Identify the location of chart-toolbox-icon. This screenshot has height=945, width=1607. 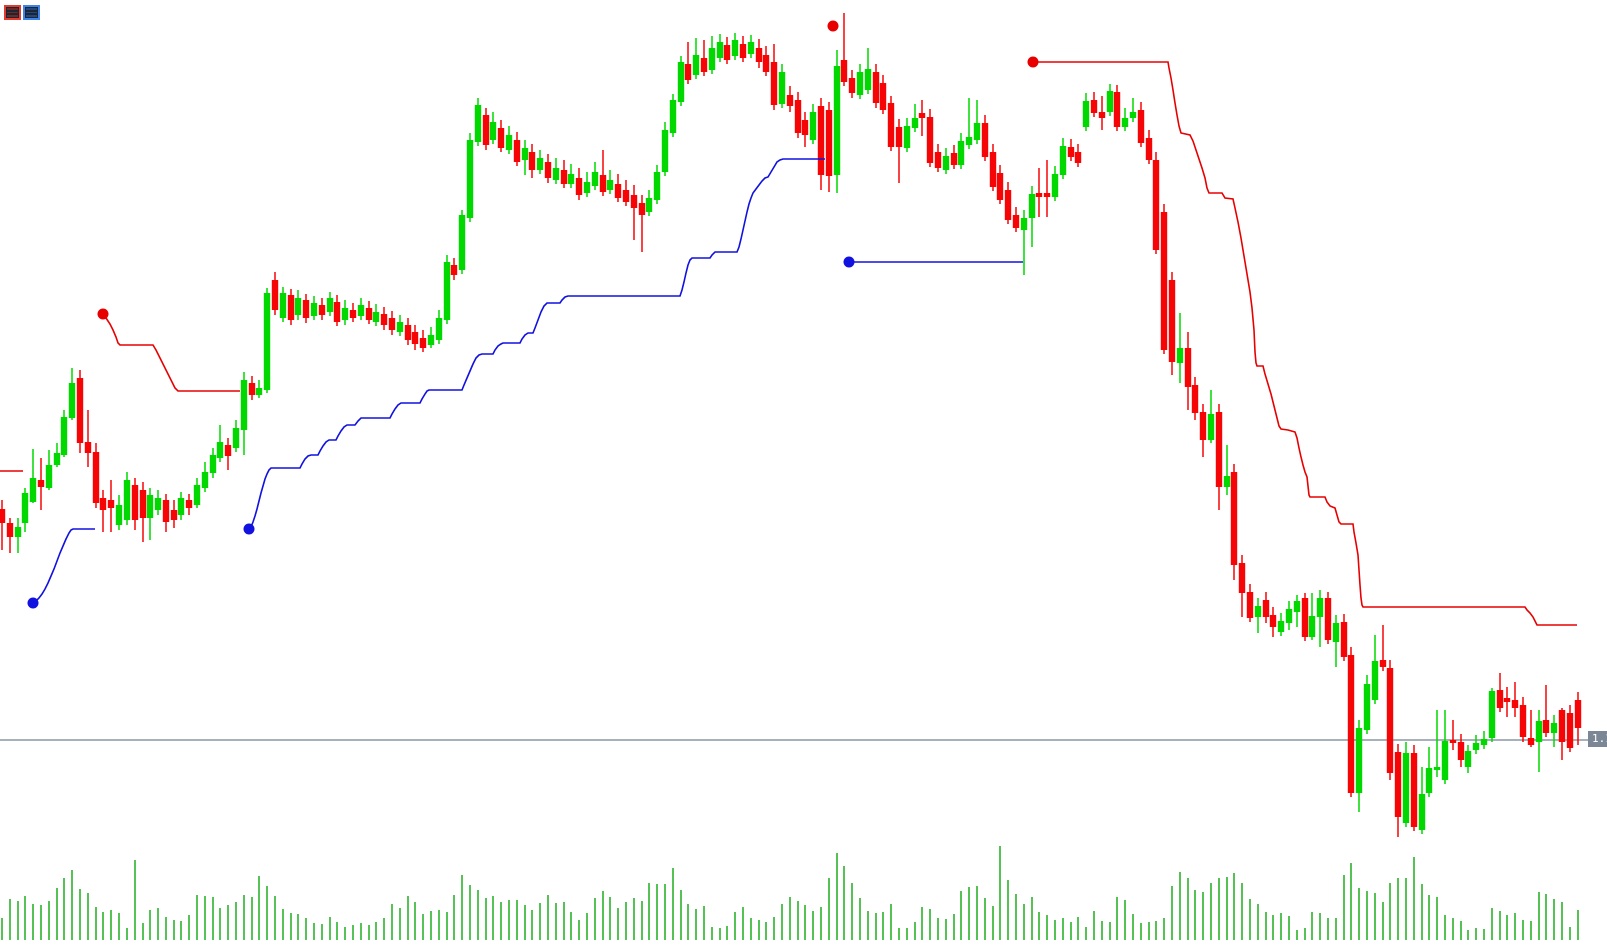
(22, 12).